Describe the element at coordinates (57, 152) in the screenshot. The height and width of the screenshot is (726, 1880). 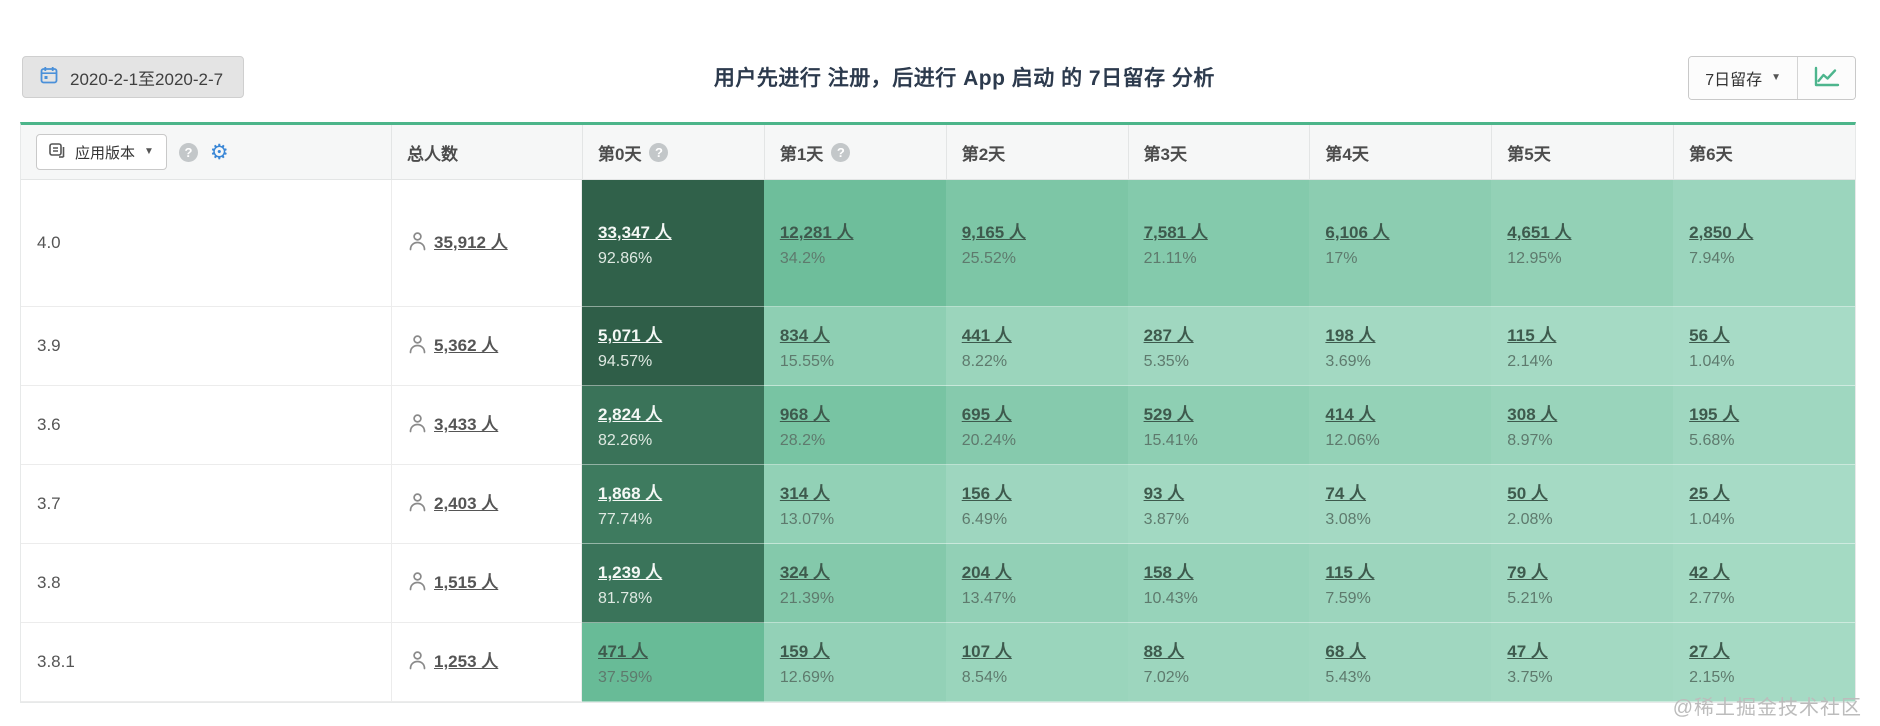
I see `dimension-icon` at that location.